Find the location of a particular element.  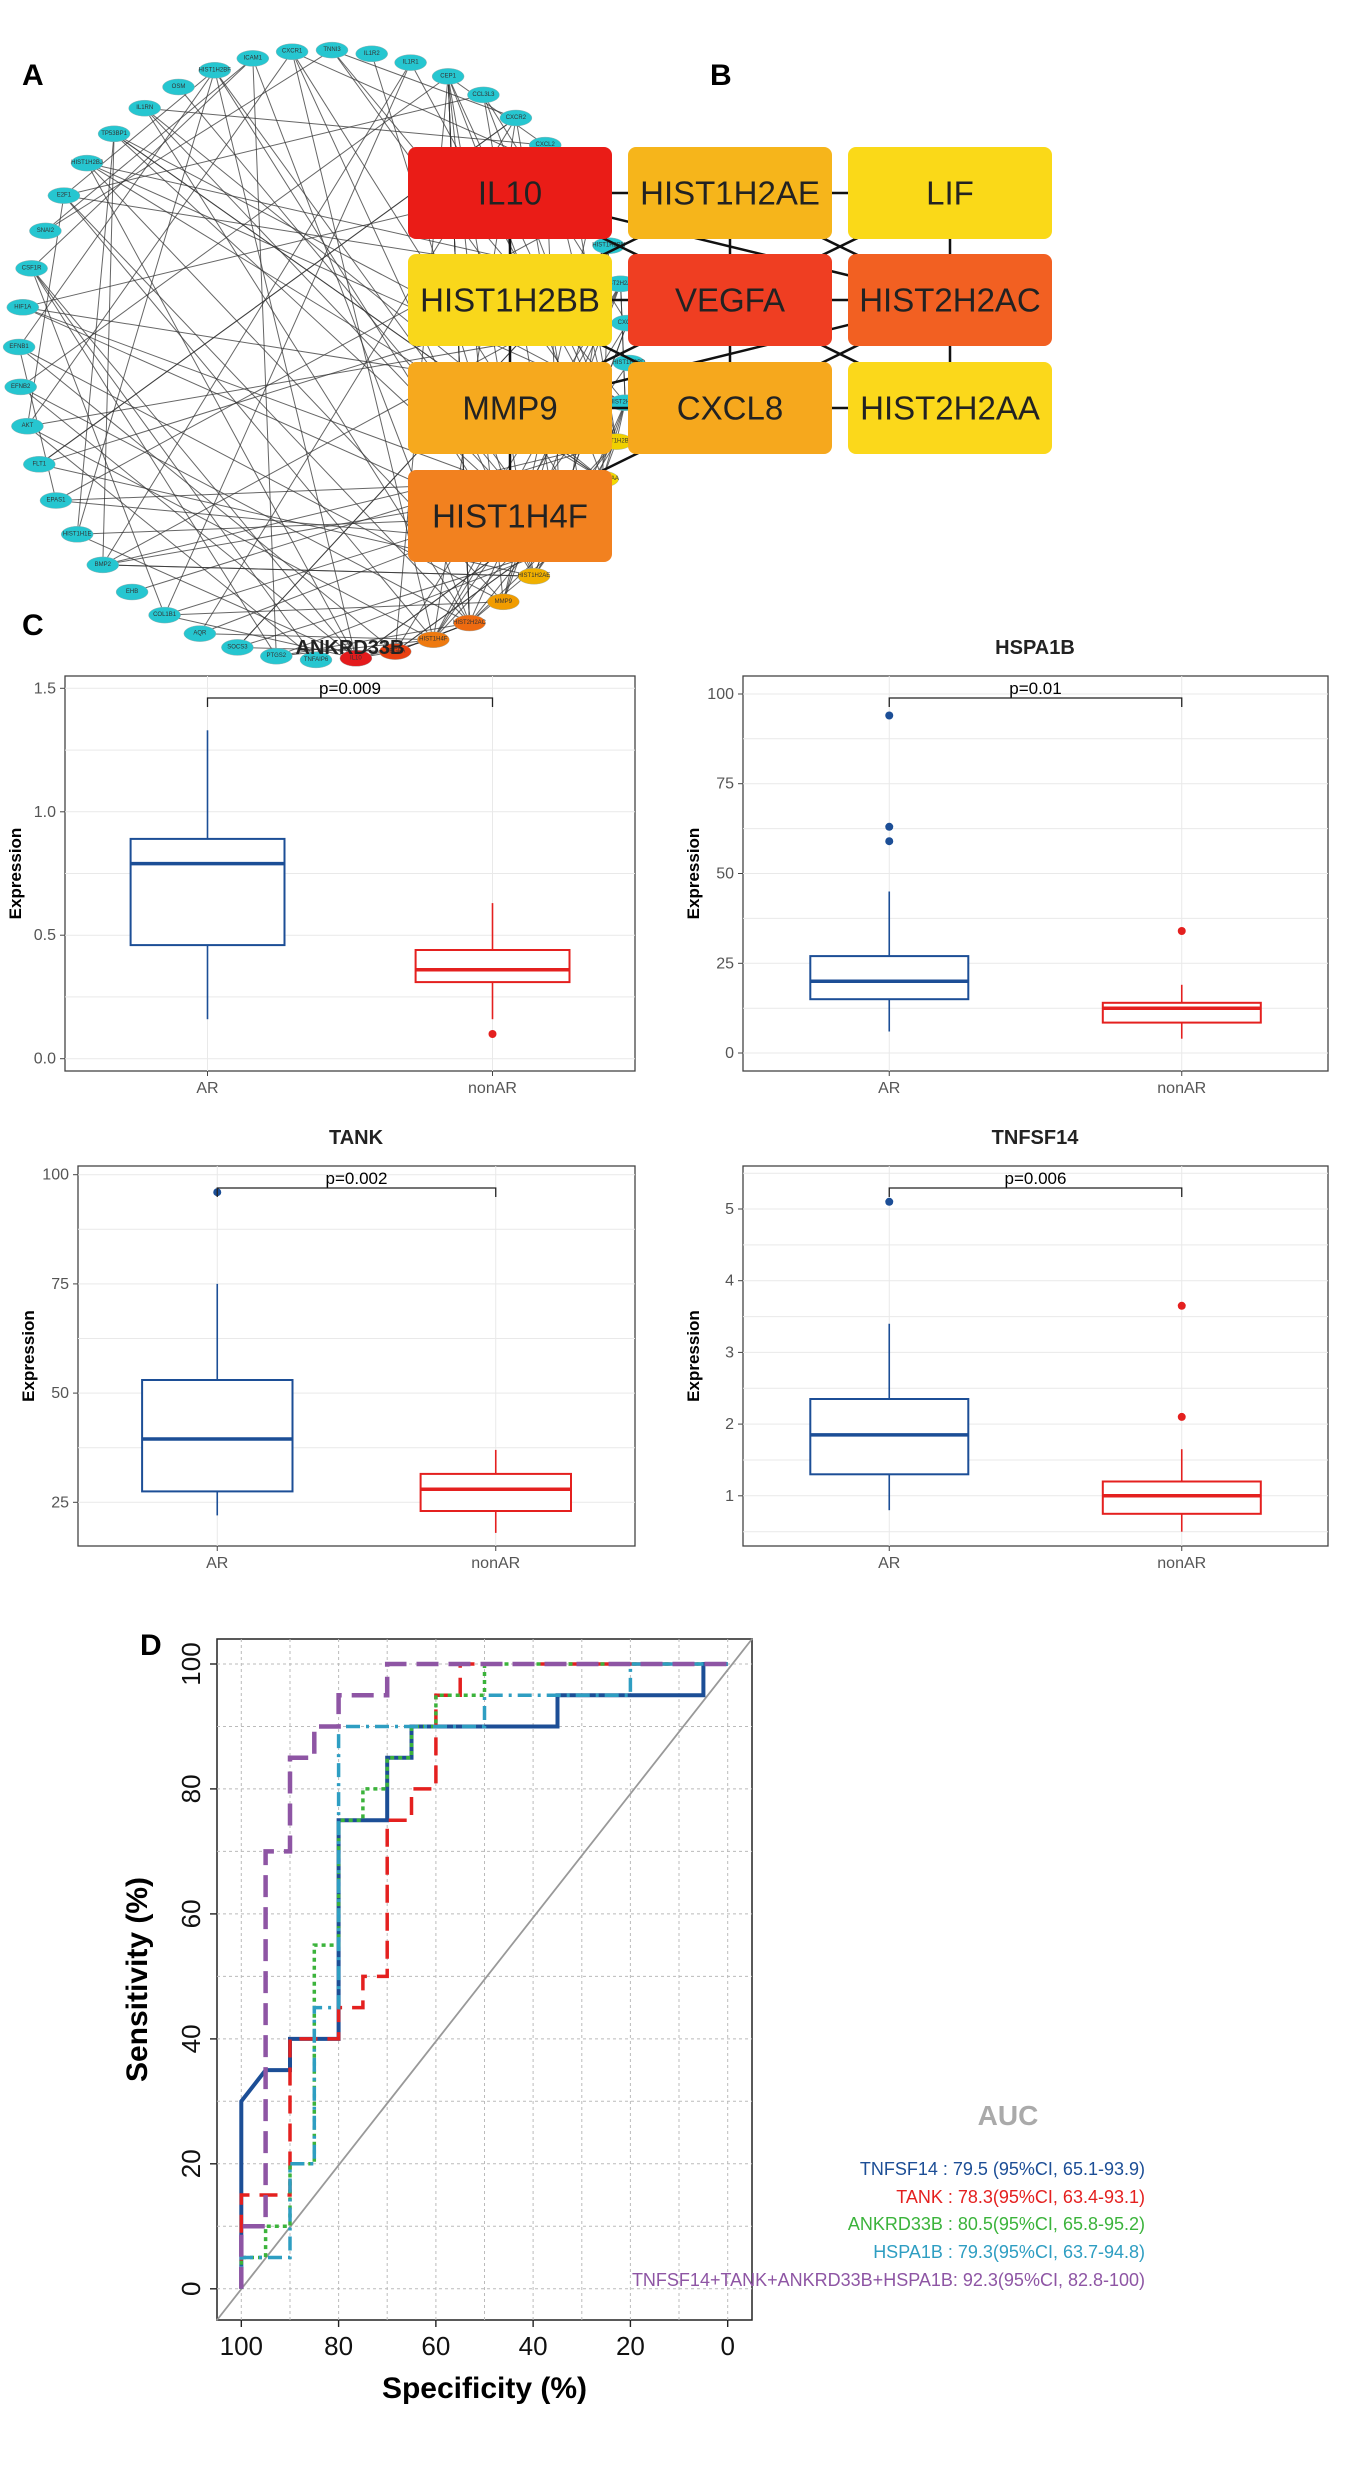

network-node-label: CXCL2 is located at coordinates (546, 145).